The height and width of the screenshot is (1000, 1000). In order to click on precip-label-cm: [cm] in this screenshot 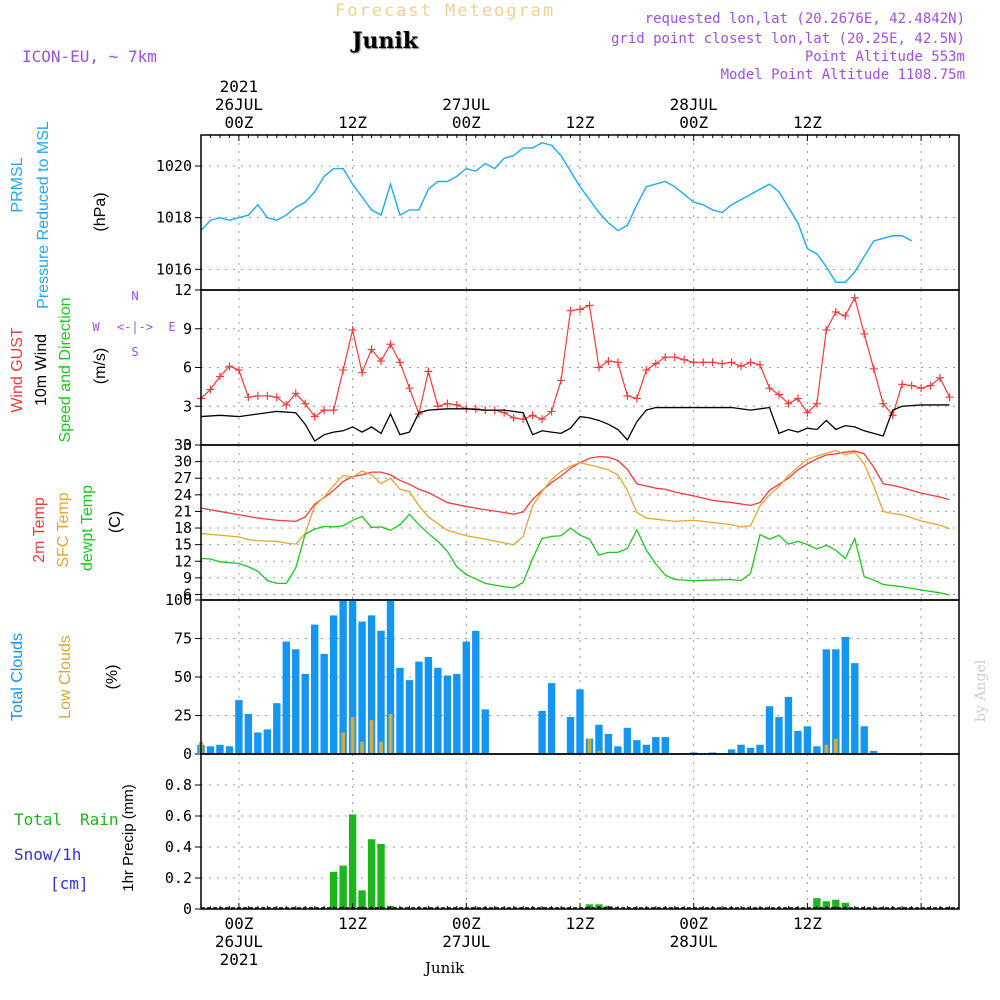, I will do `click(69, 883)`.